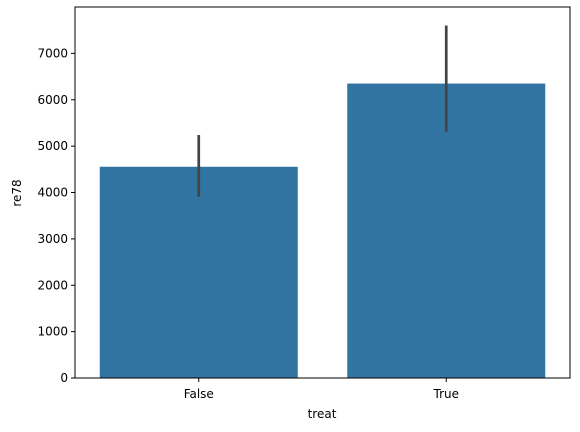  Describe the element at coordinates (446, 394) in the screenshot. I see `x-tick-label: True` at that location.